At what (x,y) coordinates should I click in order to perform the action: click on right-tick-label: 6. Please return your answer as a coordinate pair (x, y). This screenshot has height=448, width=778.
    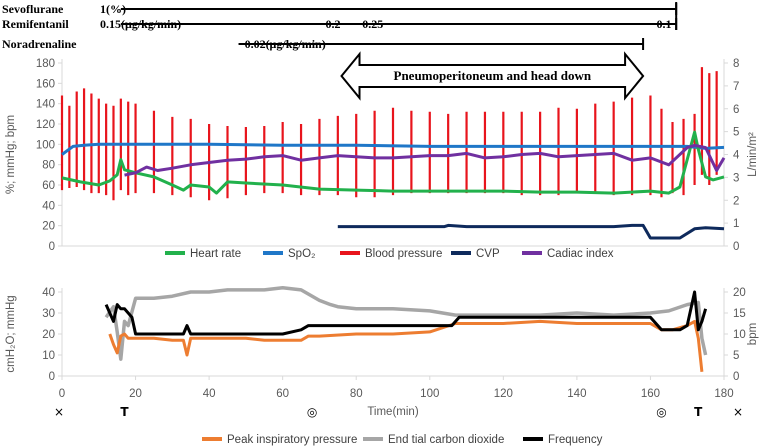
    Looking at the image, I should click on (736, 110).